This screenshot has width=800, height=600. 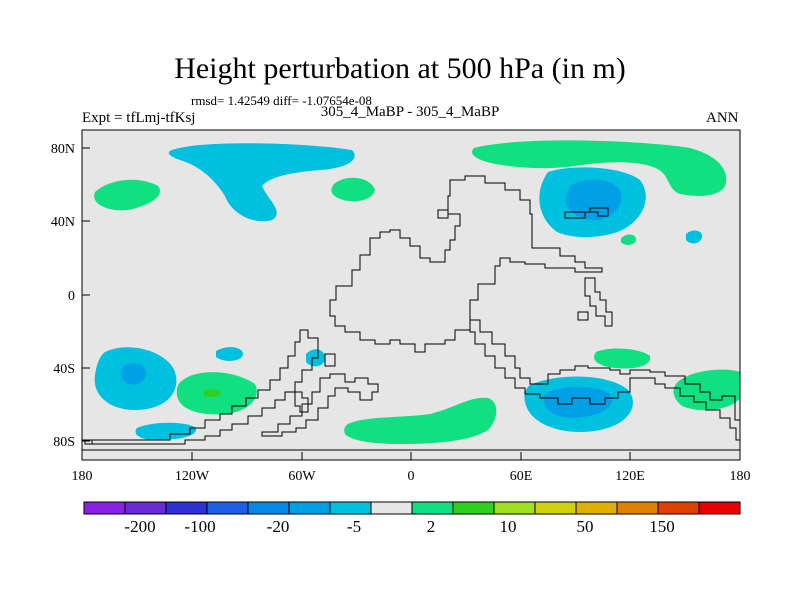 I want to click on experiment-label: Expt = tfLmj-tfKsj, so click(x=139, y=118).